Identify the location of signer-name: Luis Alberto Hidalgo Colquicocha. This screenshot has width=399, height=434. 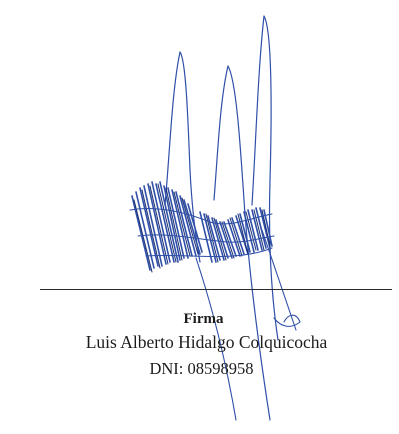
(206, 342).